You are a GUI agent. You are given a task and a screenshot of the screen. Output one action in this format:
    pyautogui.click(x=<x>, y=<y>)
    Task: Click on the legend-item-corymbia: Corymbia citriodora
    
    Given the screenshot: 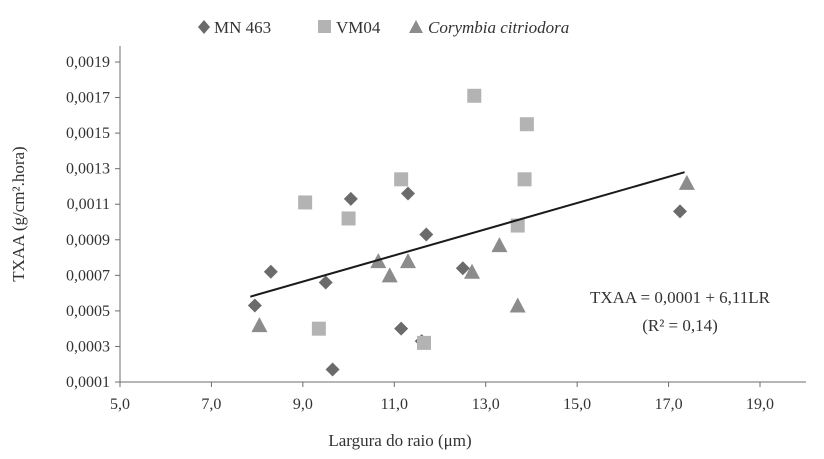 What is the action you would take?
    pyautogui.click(x=489, y=27)
    